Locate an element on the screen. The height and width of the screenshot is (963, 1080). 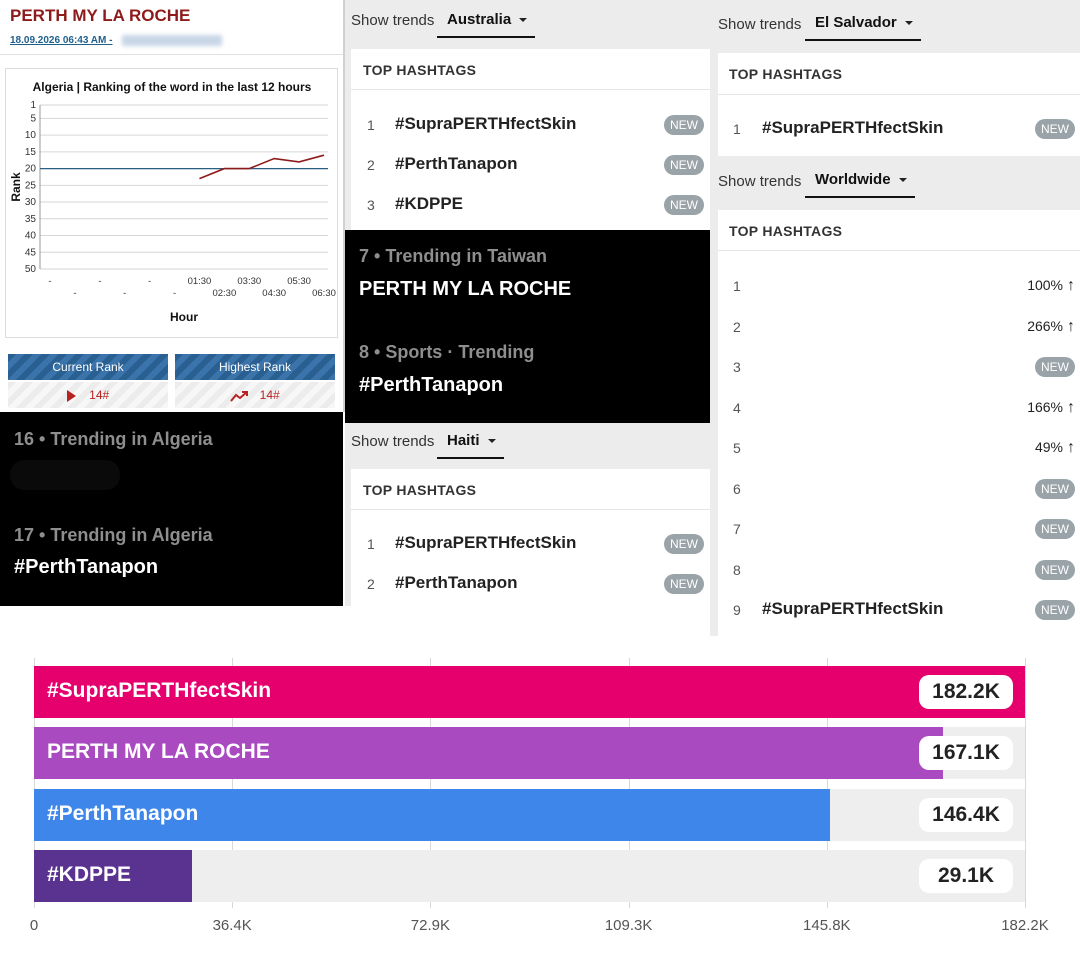
current-rank-label: Current Rank is located at coordinates (88, 367).